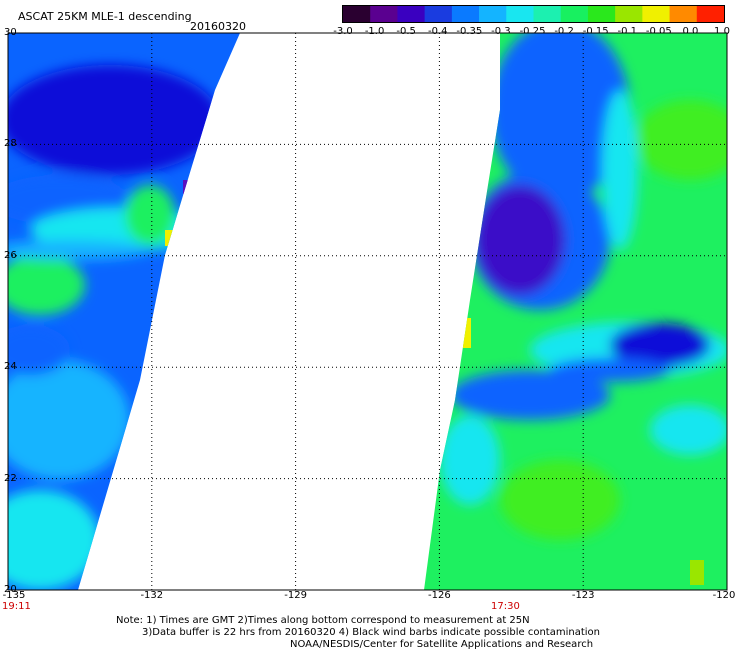  Describe the element at coordinates (501, 31) in the screenshot. I see `colorbar-tick-label: -0.3` at that location.